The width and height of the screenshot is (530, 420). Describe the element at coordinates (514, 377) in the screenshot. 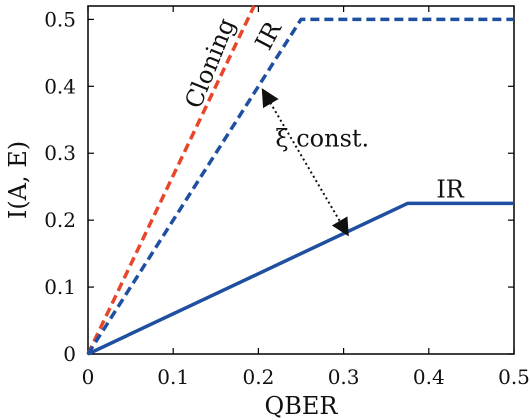

I see `x-tick-label: 0.5` at that location.